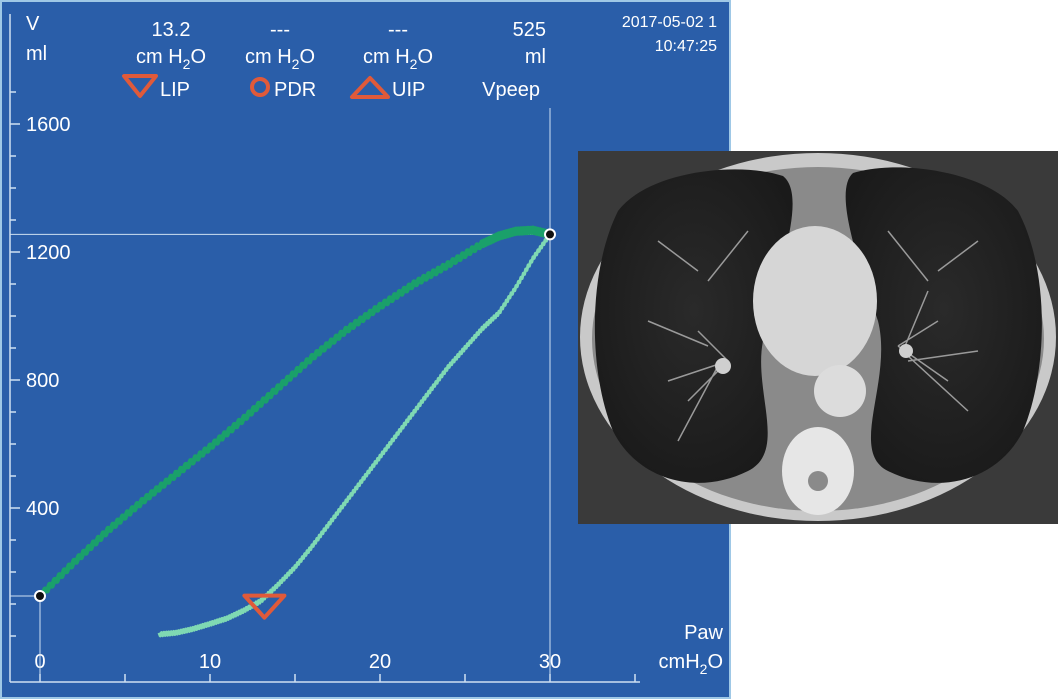 This screenshot has width=1061, height=699. What do you see at coordinates (48, 125) in the screenshot?
I see `y-tick-label-1600: 1600` at bounding box center [48, 125].